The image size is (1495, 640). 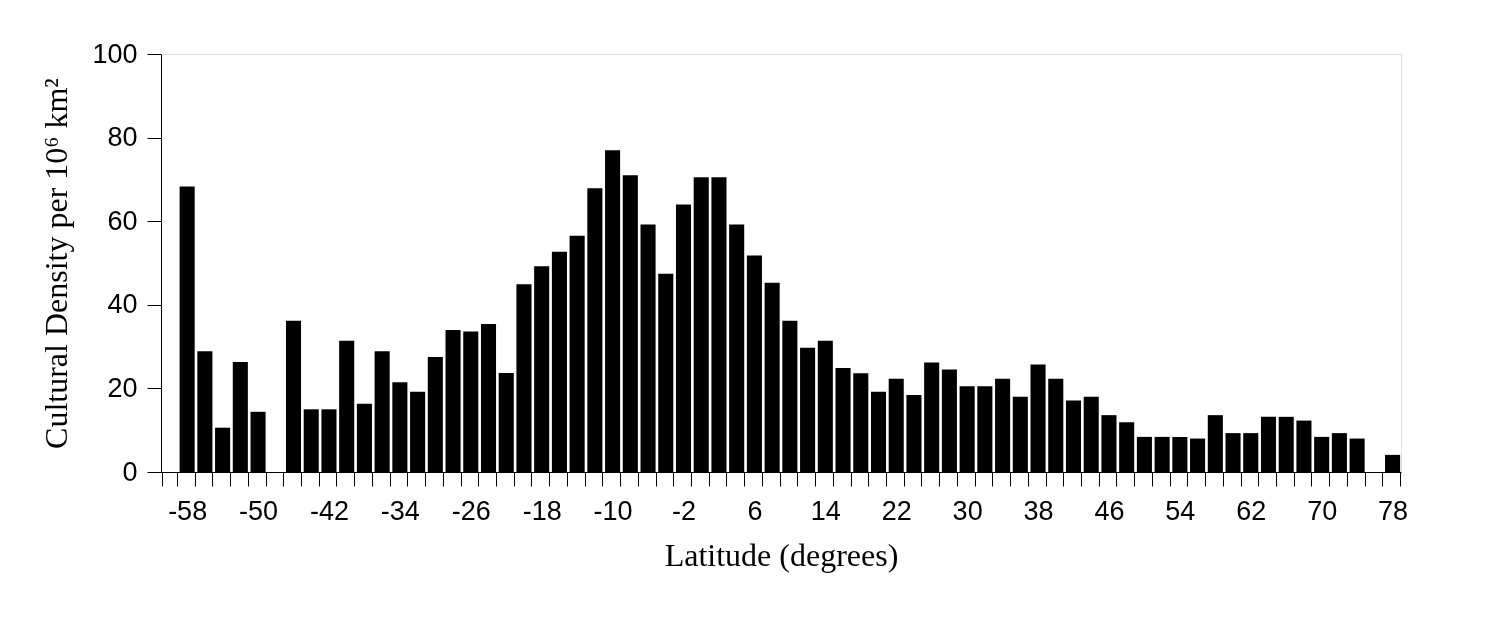 I want to click on y-tick-label: 80, so click(x=122, y=137).